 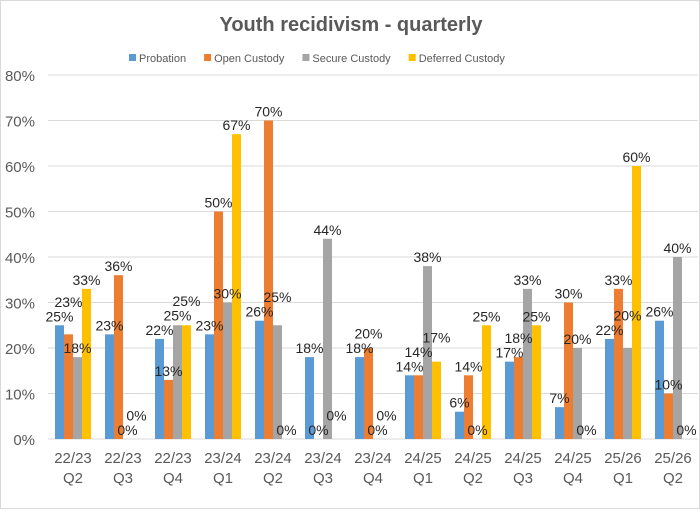 I want to click on data-label: 22%, so click(x=609, y=330).